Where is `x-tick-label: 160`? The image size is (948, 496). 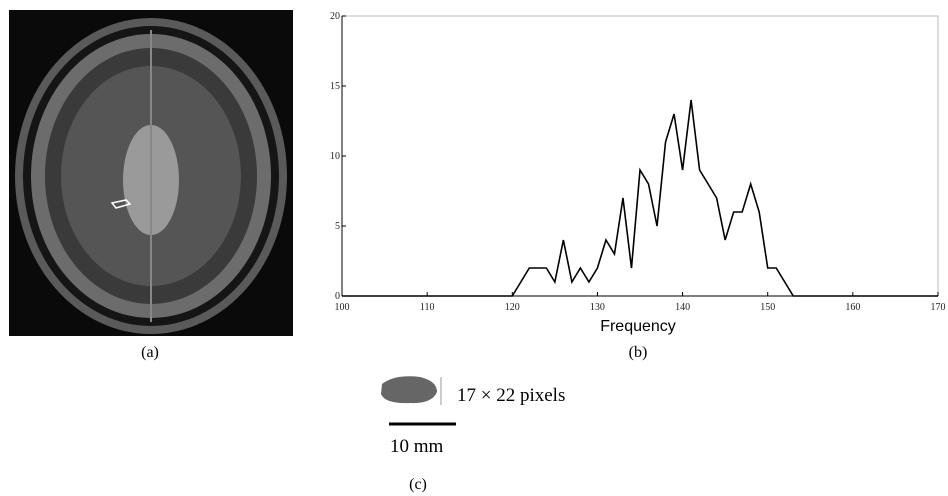 x-tick-label: 160 is located at coordinates (852, 307).